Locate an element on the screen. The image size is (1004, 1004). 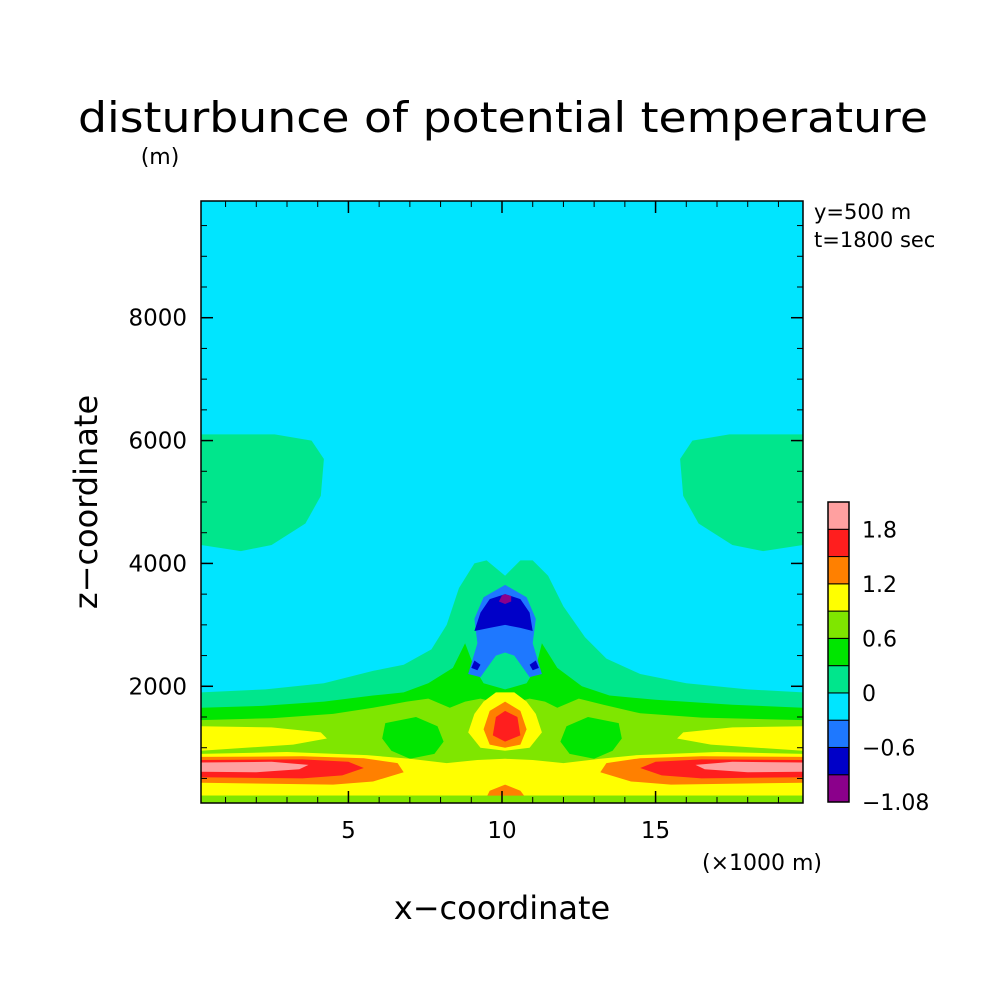
y-tick-label: 4000 is located at coordinates (157, 564).